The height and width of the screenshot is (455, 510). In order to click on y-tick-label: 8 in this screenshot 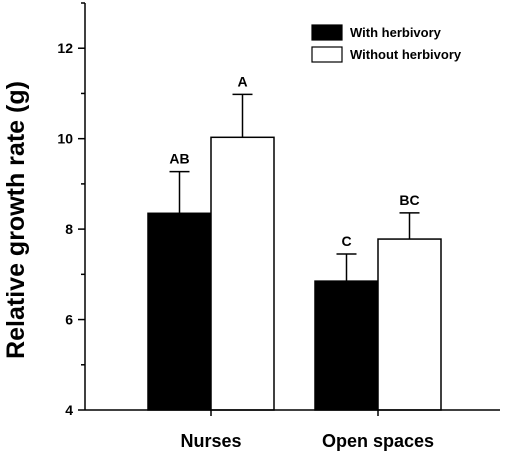, I will do `click(69, 229)`.